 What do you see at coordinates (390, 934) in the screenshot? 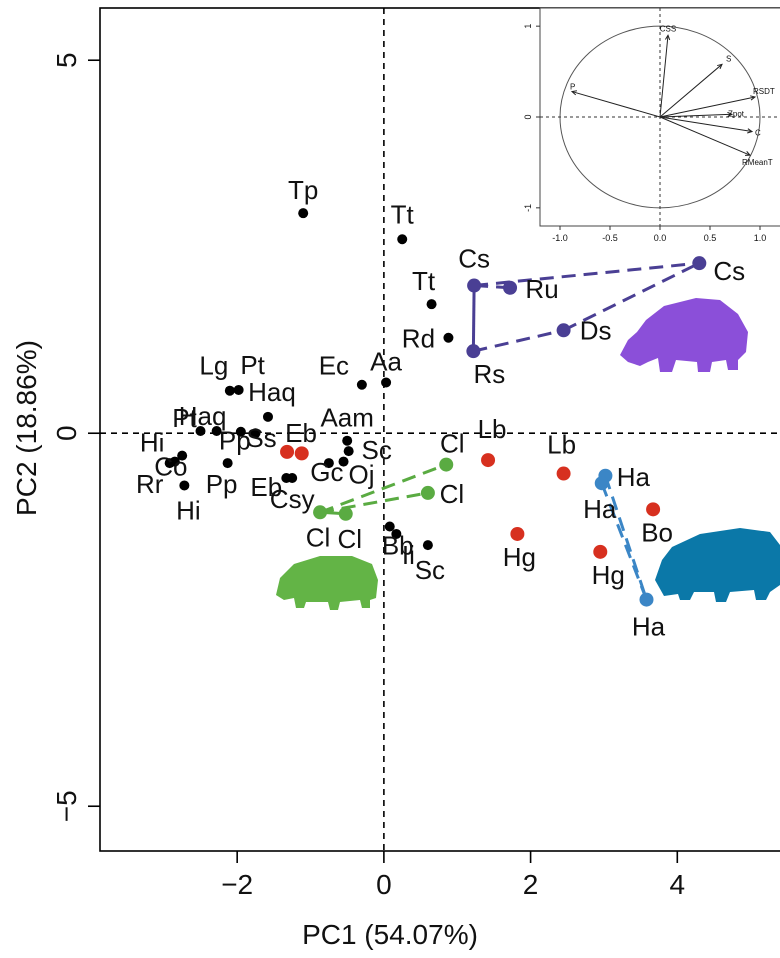
I see `x-axis-title: PC1 (54.07%)` at bounding box center [390, 934].